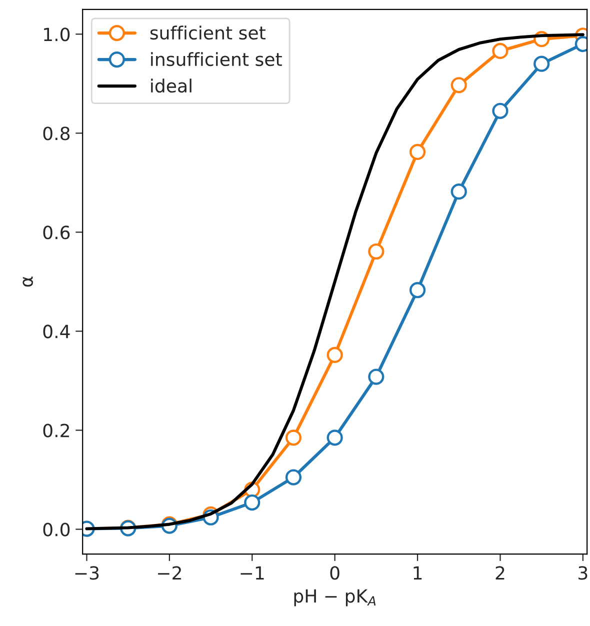 Image resolution: width=590 pixels, height=626 pixels. What do you see at coordinates (169, 573) in the screenshot?
I see `x-tick-label: −2` at bounding box center [169, 573].